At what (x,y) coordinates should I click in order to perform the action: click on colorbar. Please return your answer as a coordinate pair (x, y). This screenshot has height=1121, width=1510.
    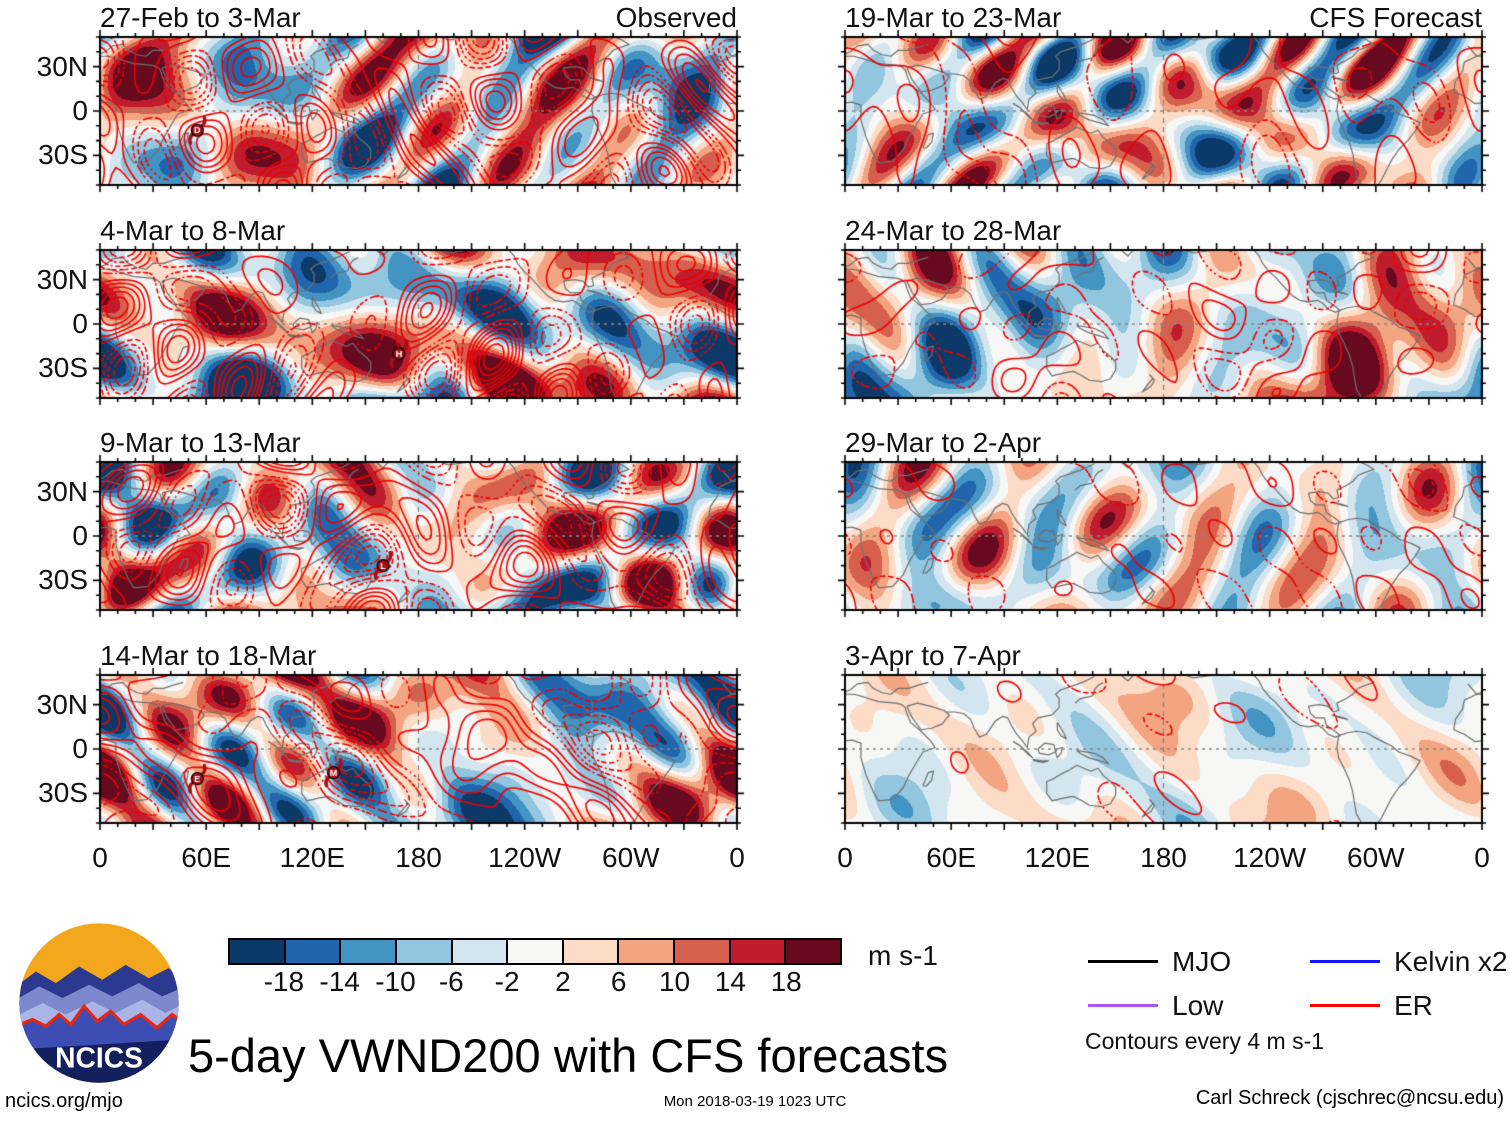
    Looking at the image, I should click on (535, 951).